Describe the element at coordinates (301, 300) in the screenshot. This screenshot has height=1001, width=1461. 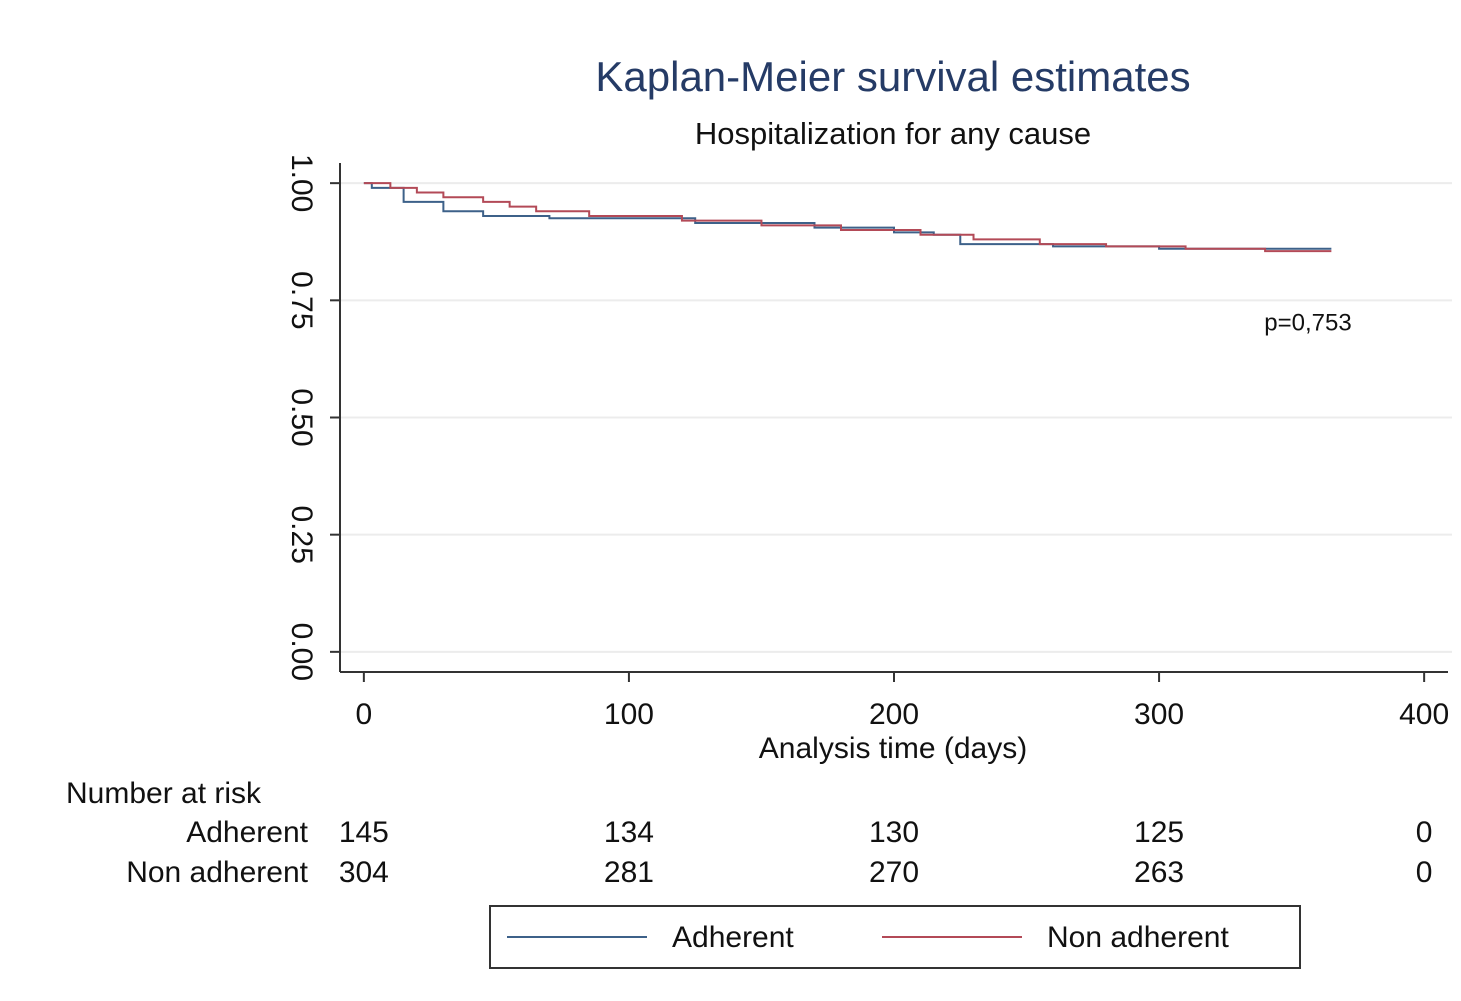
I see `y-tick-label: 0.75` at that location.